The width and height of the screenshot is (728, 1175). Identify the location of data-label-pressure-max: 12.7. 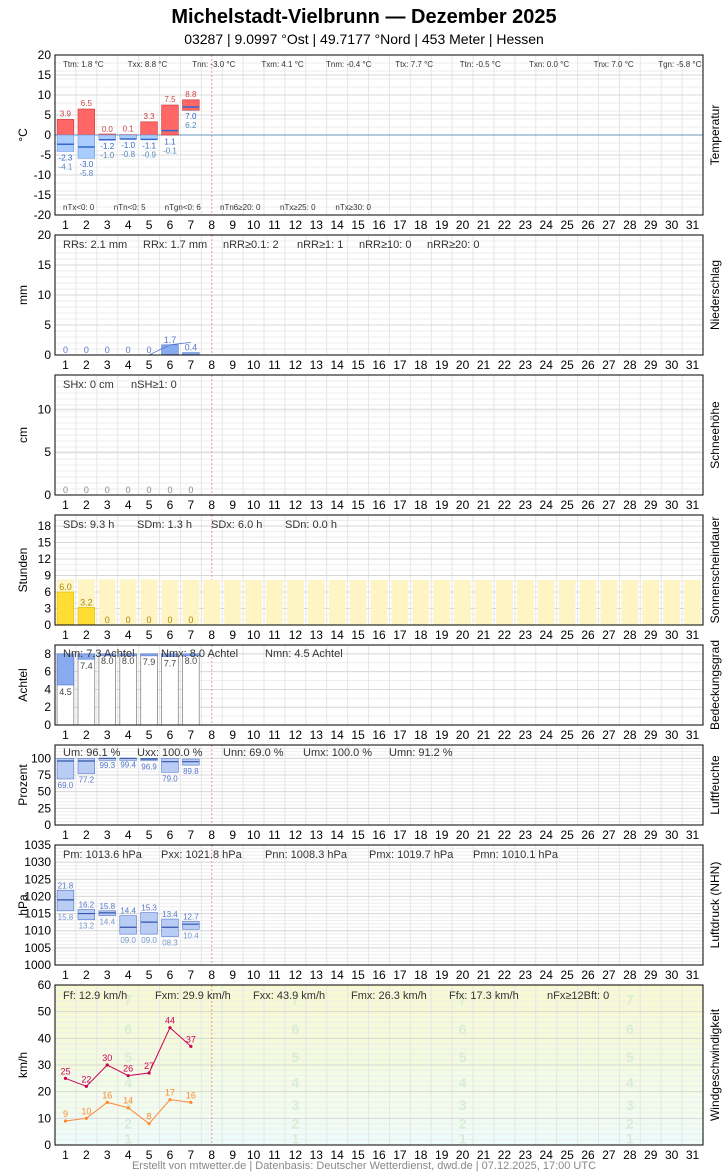
(191, 916).